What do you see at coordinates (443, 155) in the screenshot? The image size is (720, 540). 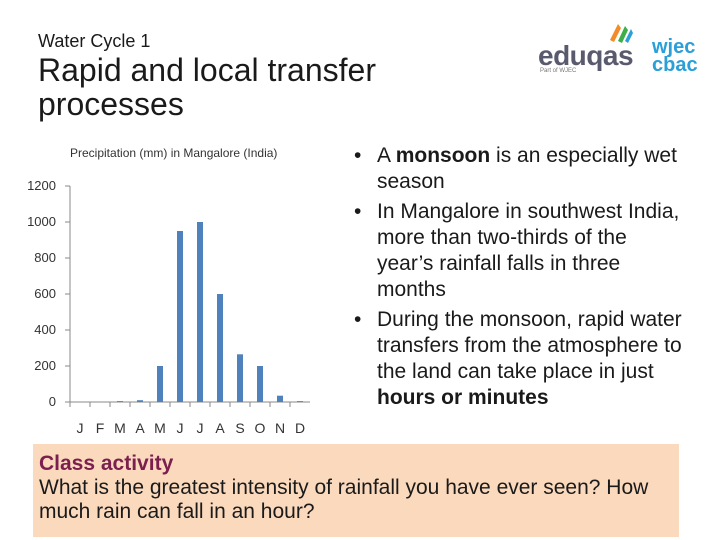 I see `bullet-bold: monsoon` at bounding box center [443, 155].